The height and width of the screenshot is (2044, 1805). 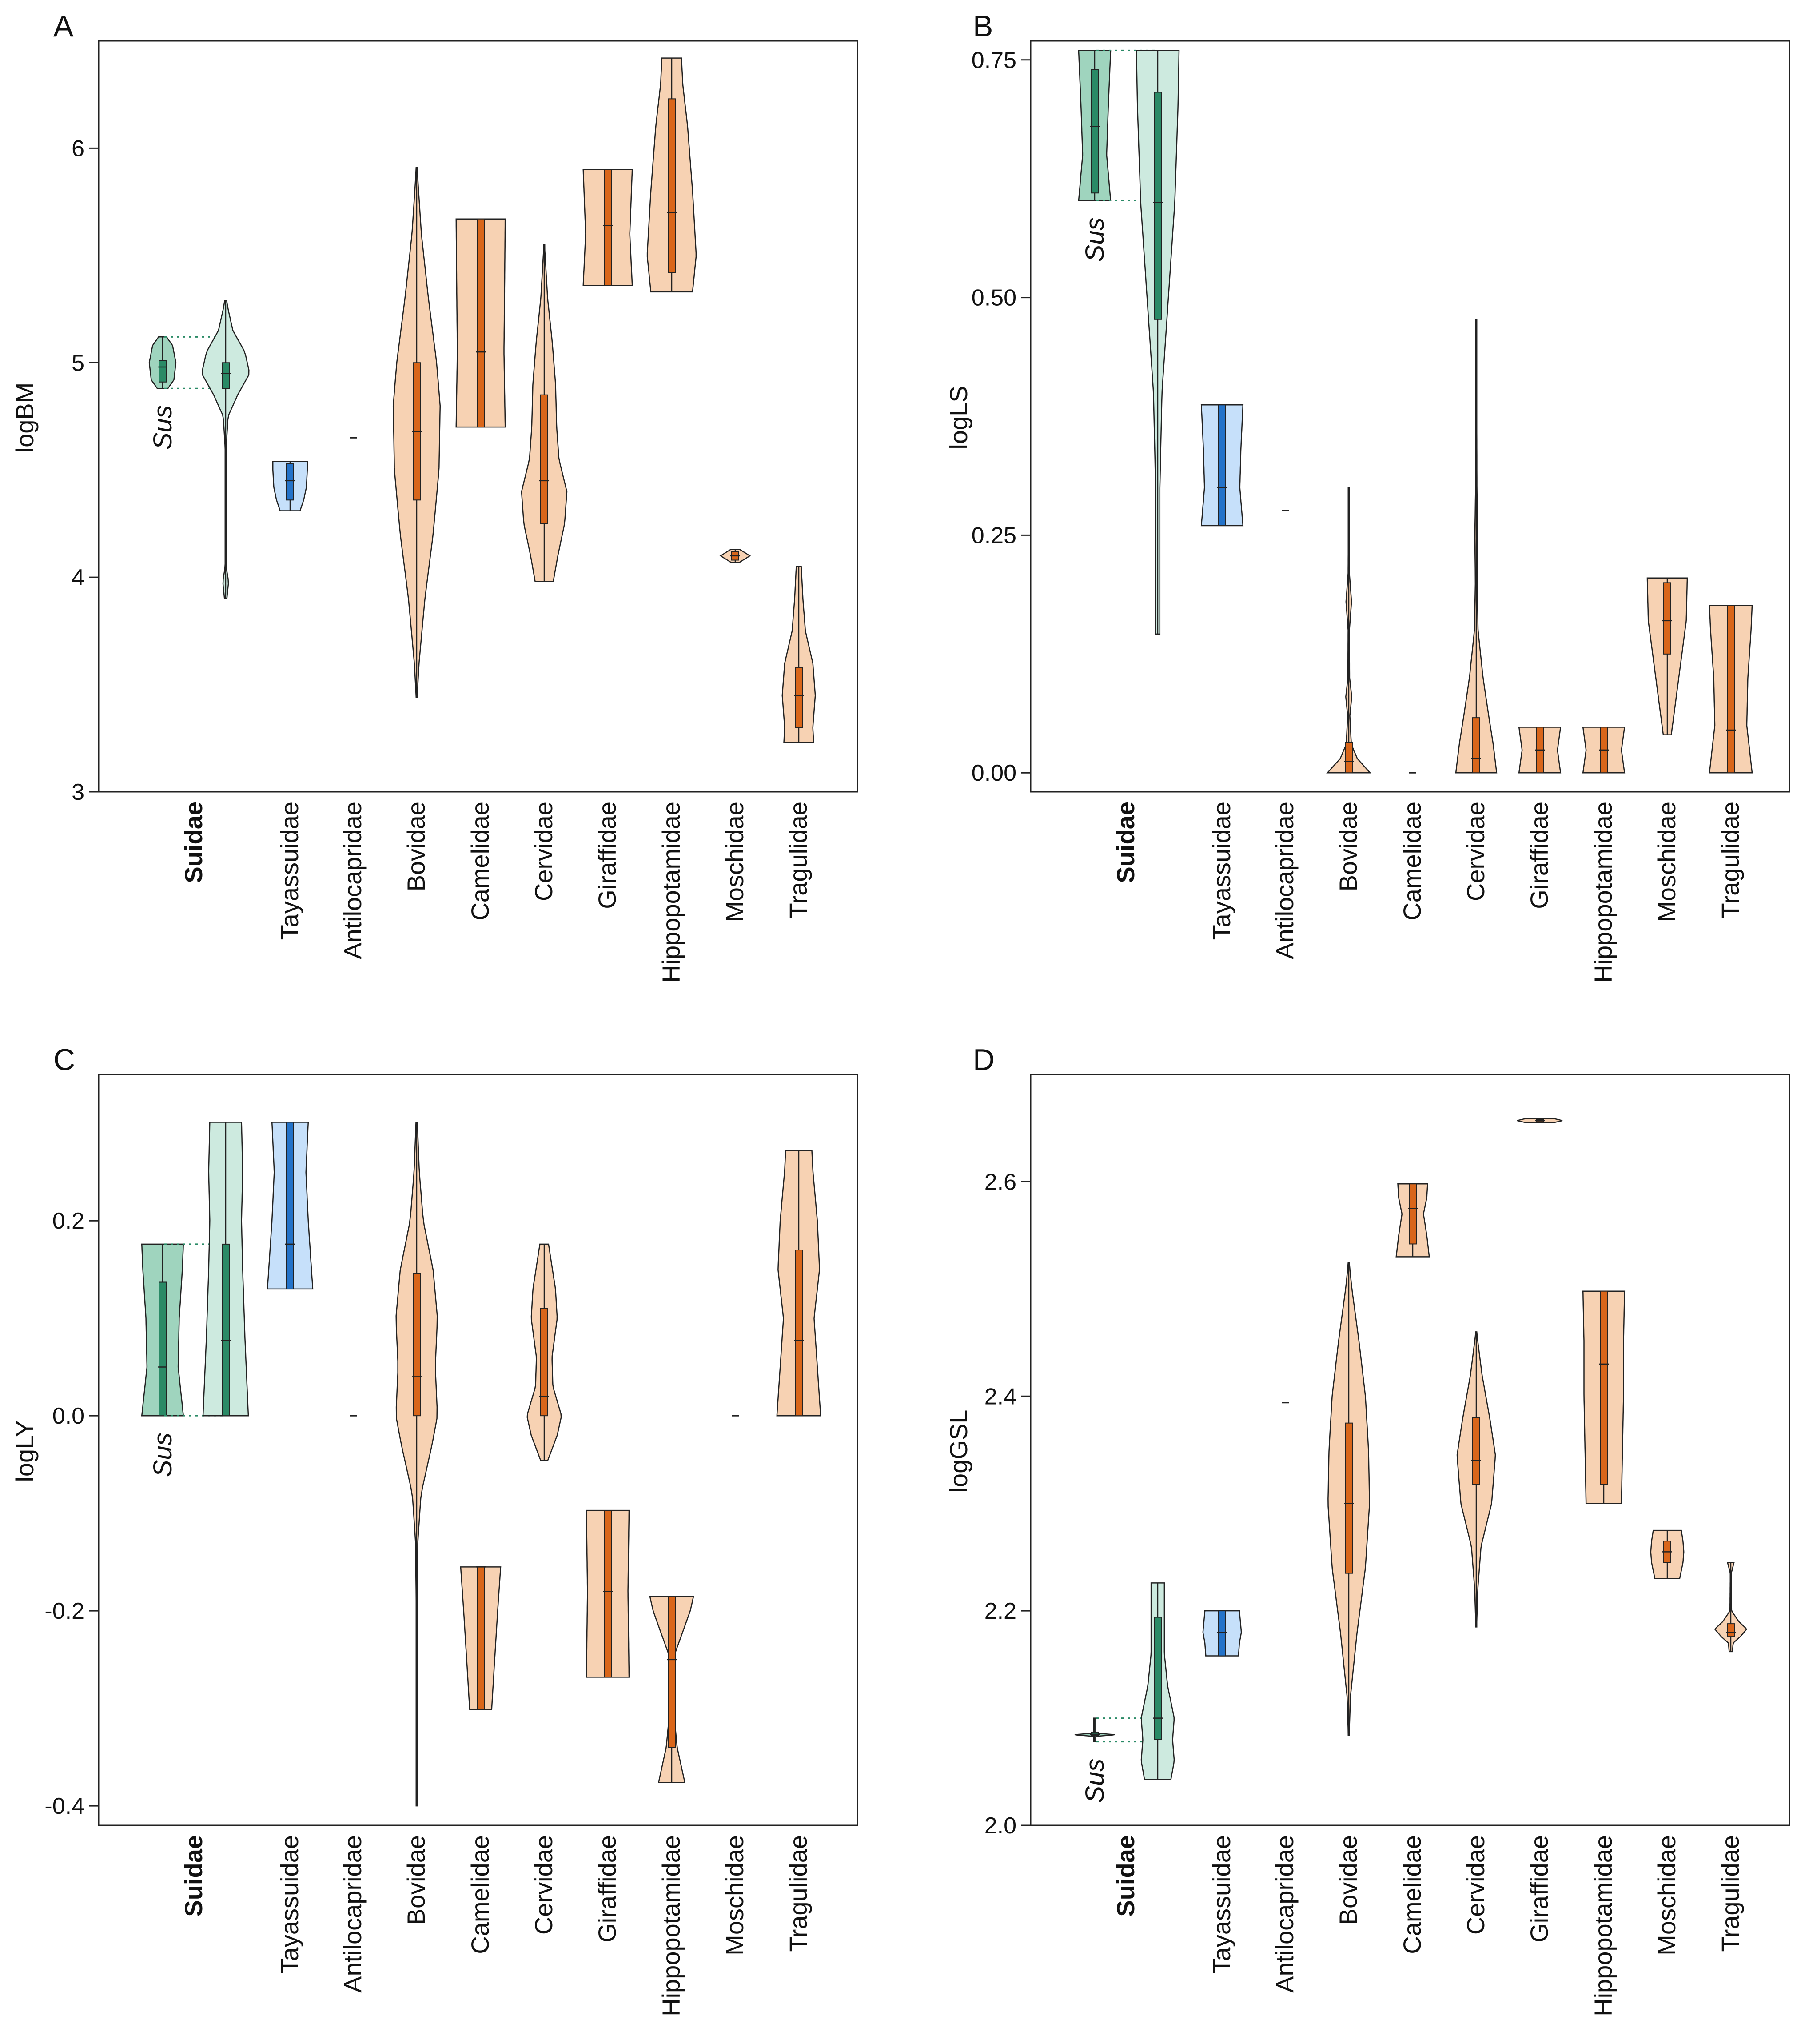 What do you see at coordinates (1000, 1396) in the screenshot?
I see `y-tick-label: 2.4` at bounding box center [1000, 1396].